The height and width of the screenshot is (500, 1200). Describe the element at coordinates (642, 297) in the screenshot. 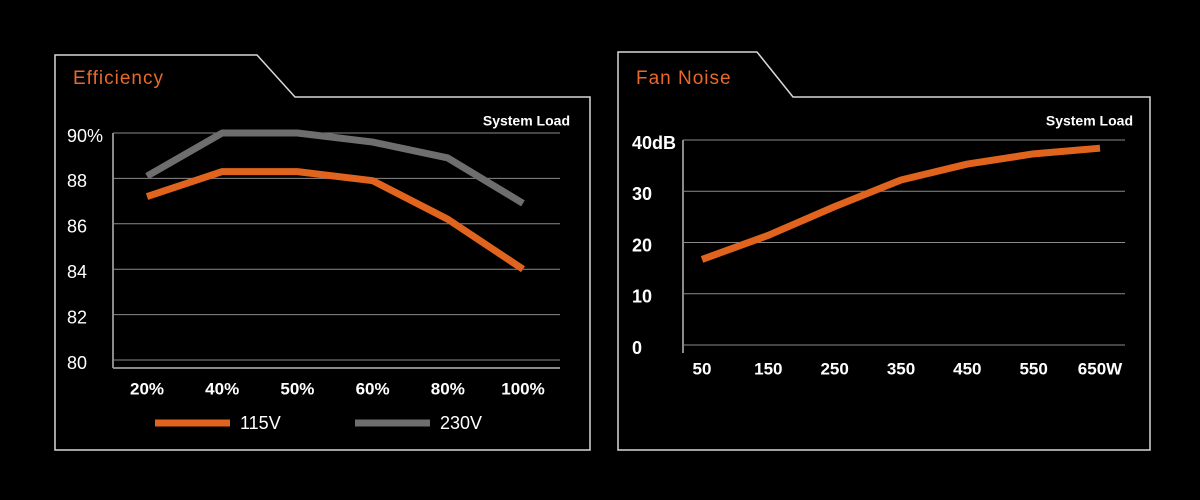

I see `y-tick-label: 10` at that location.